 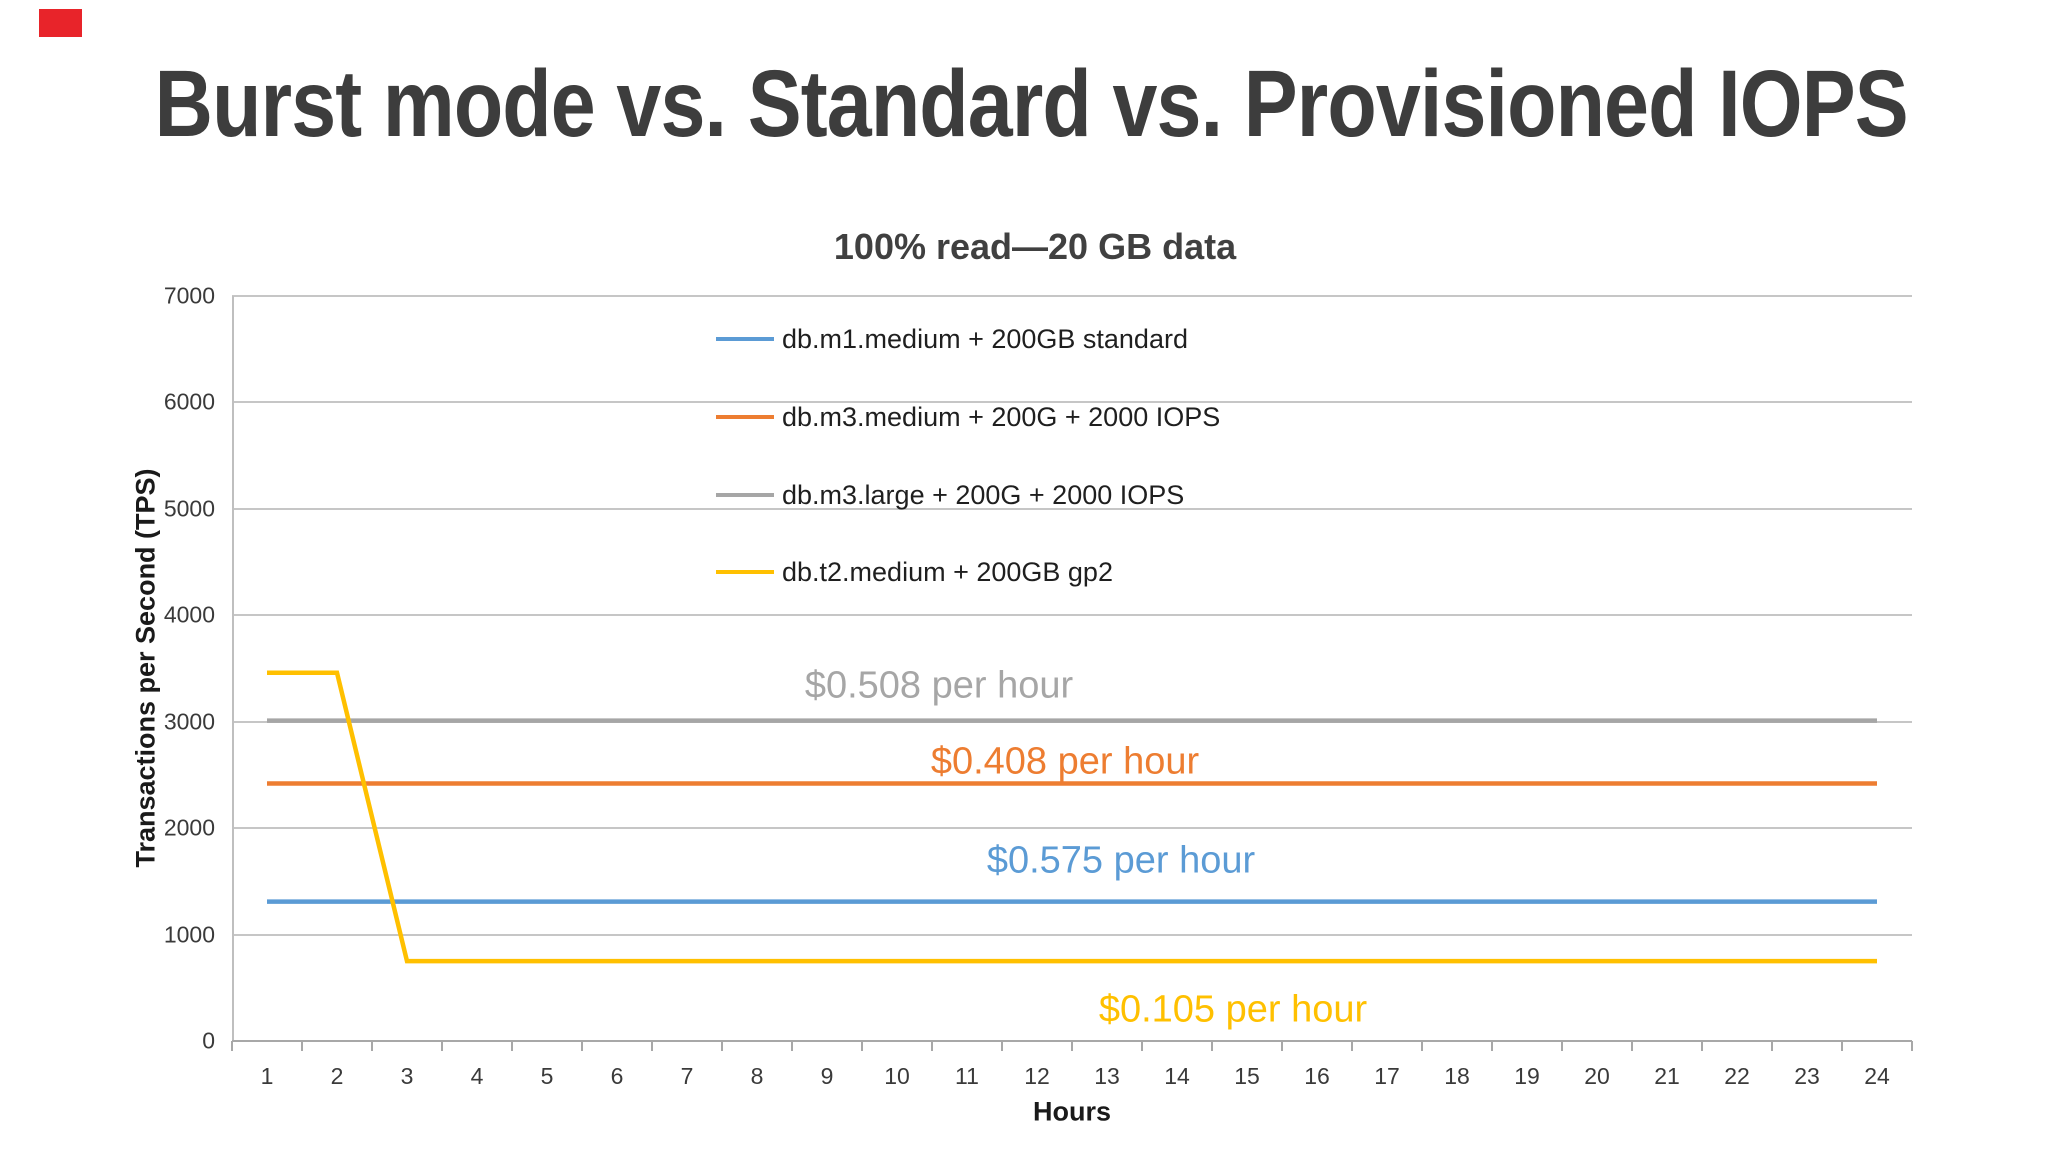 What do you see at coordinates (547, 1076) in the screenshot?
I see `x-tick-label: 5` at bounding box center [547, 1076].